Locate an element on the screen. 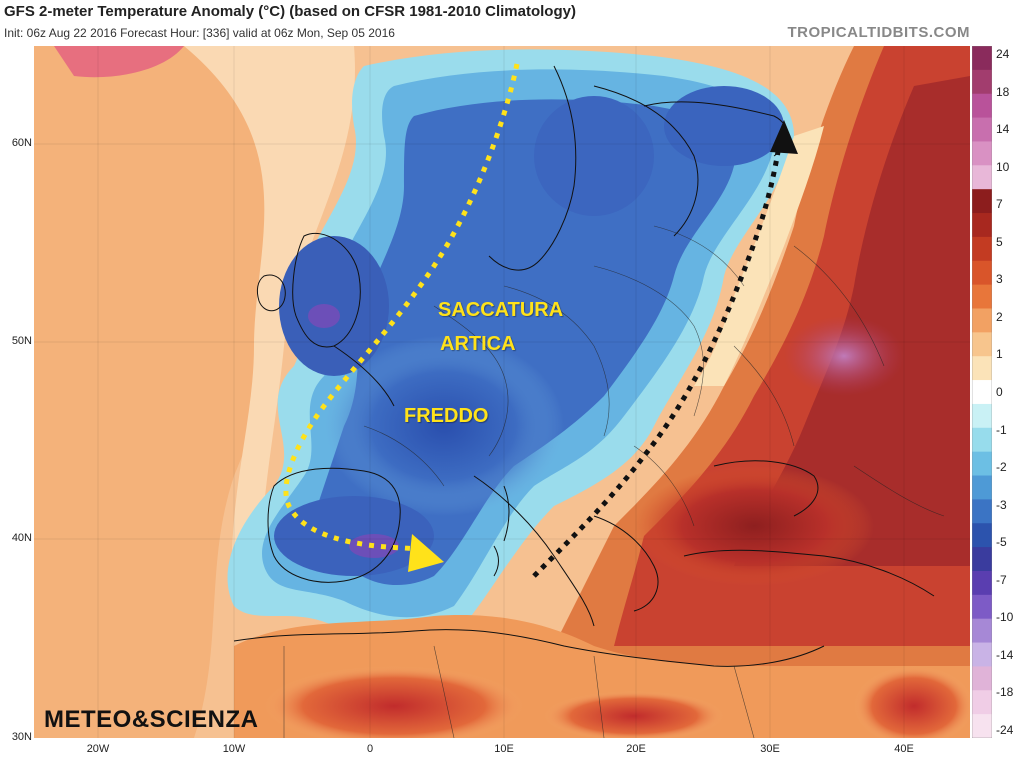 The image size is (1024, 757). cold-flow-arrow-head is located at coordinates (426, 553).